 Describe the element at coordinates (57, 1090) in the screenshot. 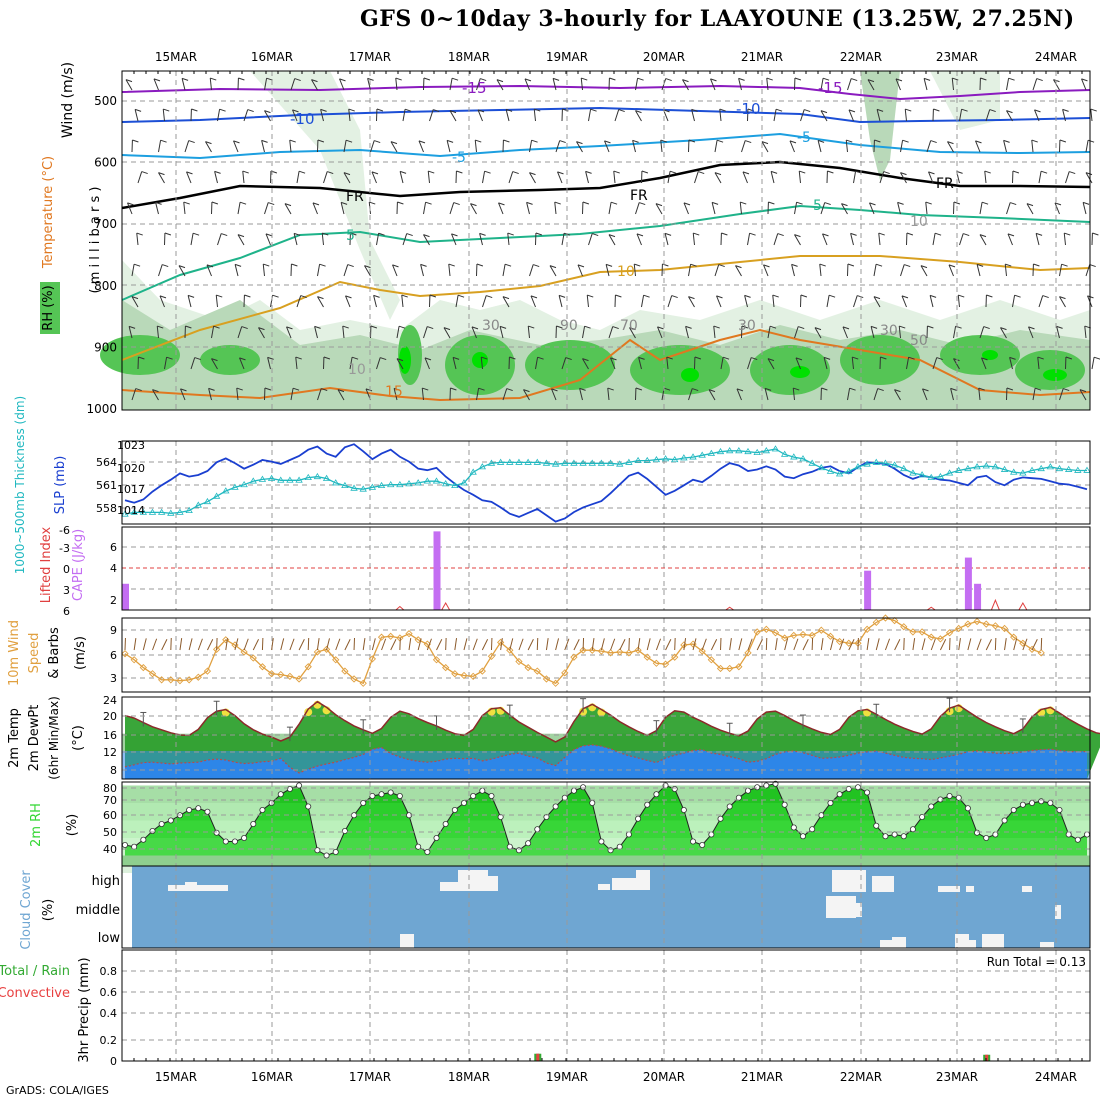

I see `credit-text: GrADS: COLA/IGES` at that location.